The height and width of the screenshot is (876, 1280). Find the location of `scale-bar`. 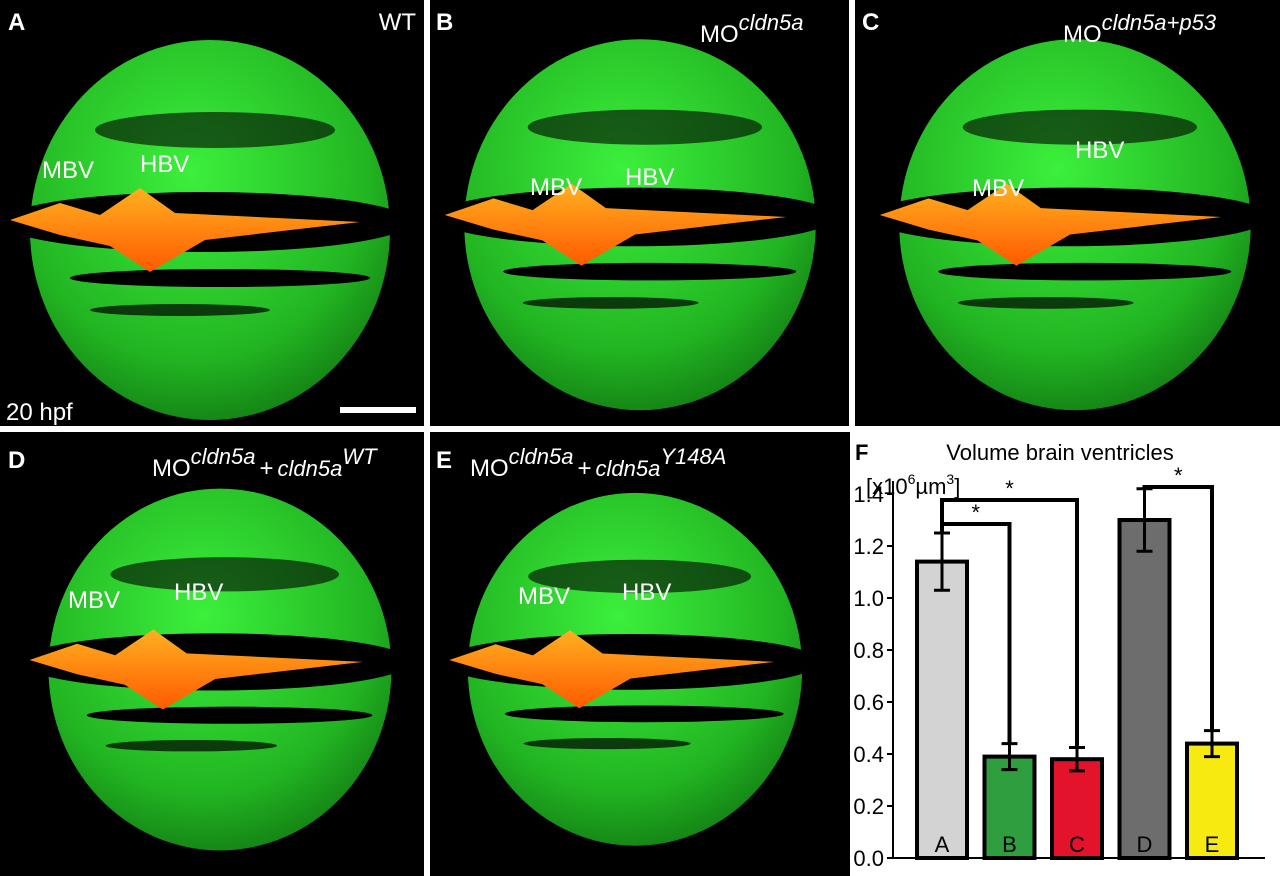

scale-bar is located at coordinates (378, 410).